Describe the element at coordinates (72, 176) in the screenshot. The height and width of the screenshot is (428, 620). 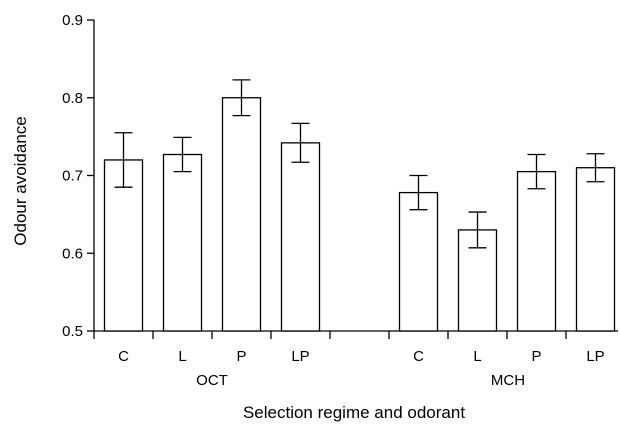
I see `y-tick-label: 0.7` at that location.